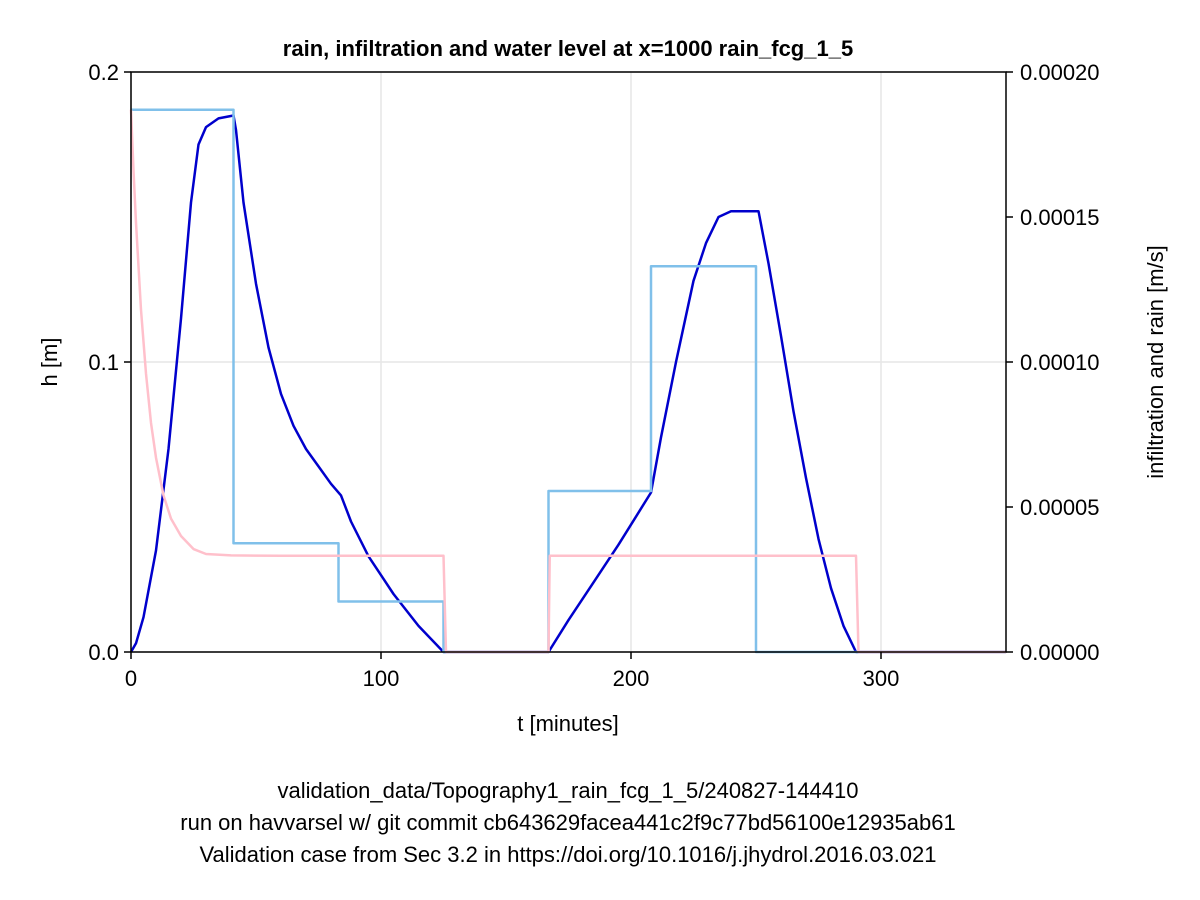 This screenshot has height=900, width=1200. What do you see at coordinates (1060, 72) in the screenshot?
I see `y-right-tick-label-4: 0.00020` at bounding box center [1060, 72].